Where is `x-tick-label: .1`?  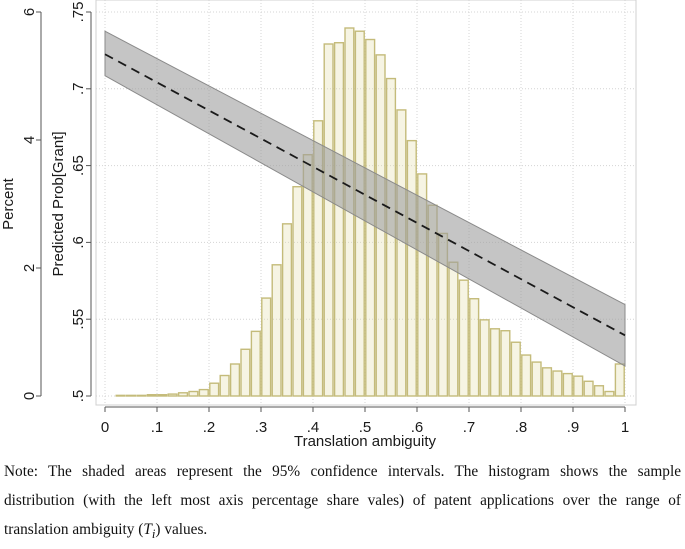
x-tick-label: .1 is located at coordinates (157, 427).